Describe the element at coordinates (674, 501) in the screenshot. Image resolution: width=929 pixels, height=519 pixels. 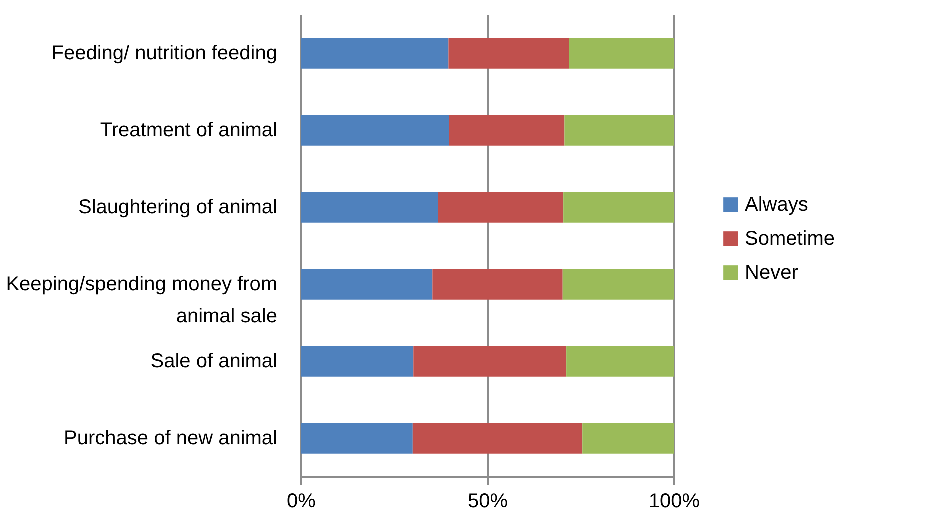
I see `x-tick-label: 100%` at that location.